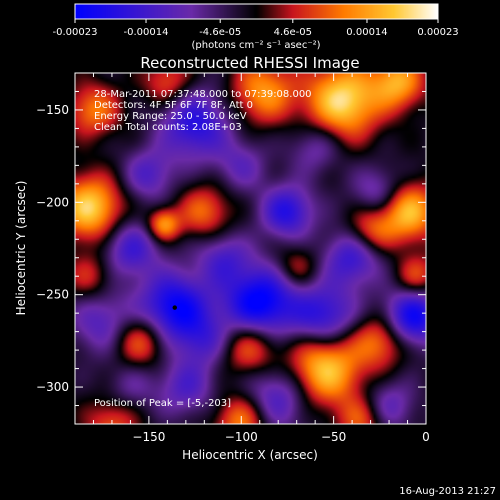 The image size is (500, 500). I want to click on x-tick-label: 0, so click(426, 437).